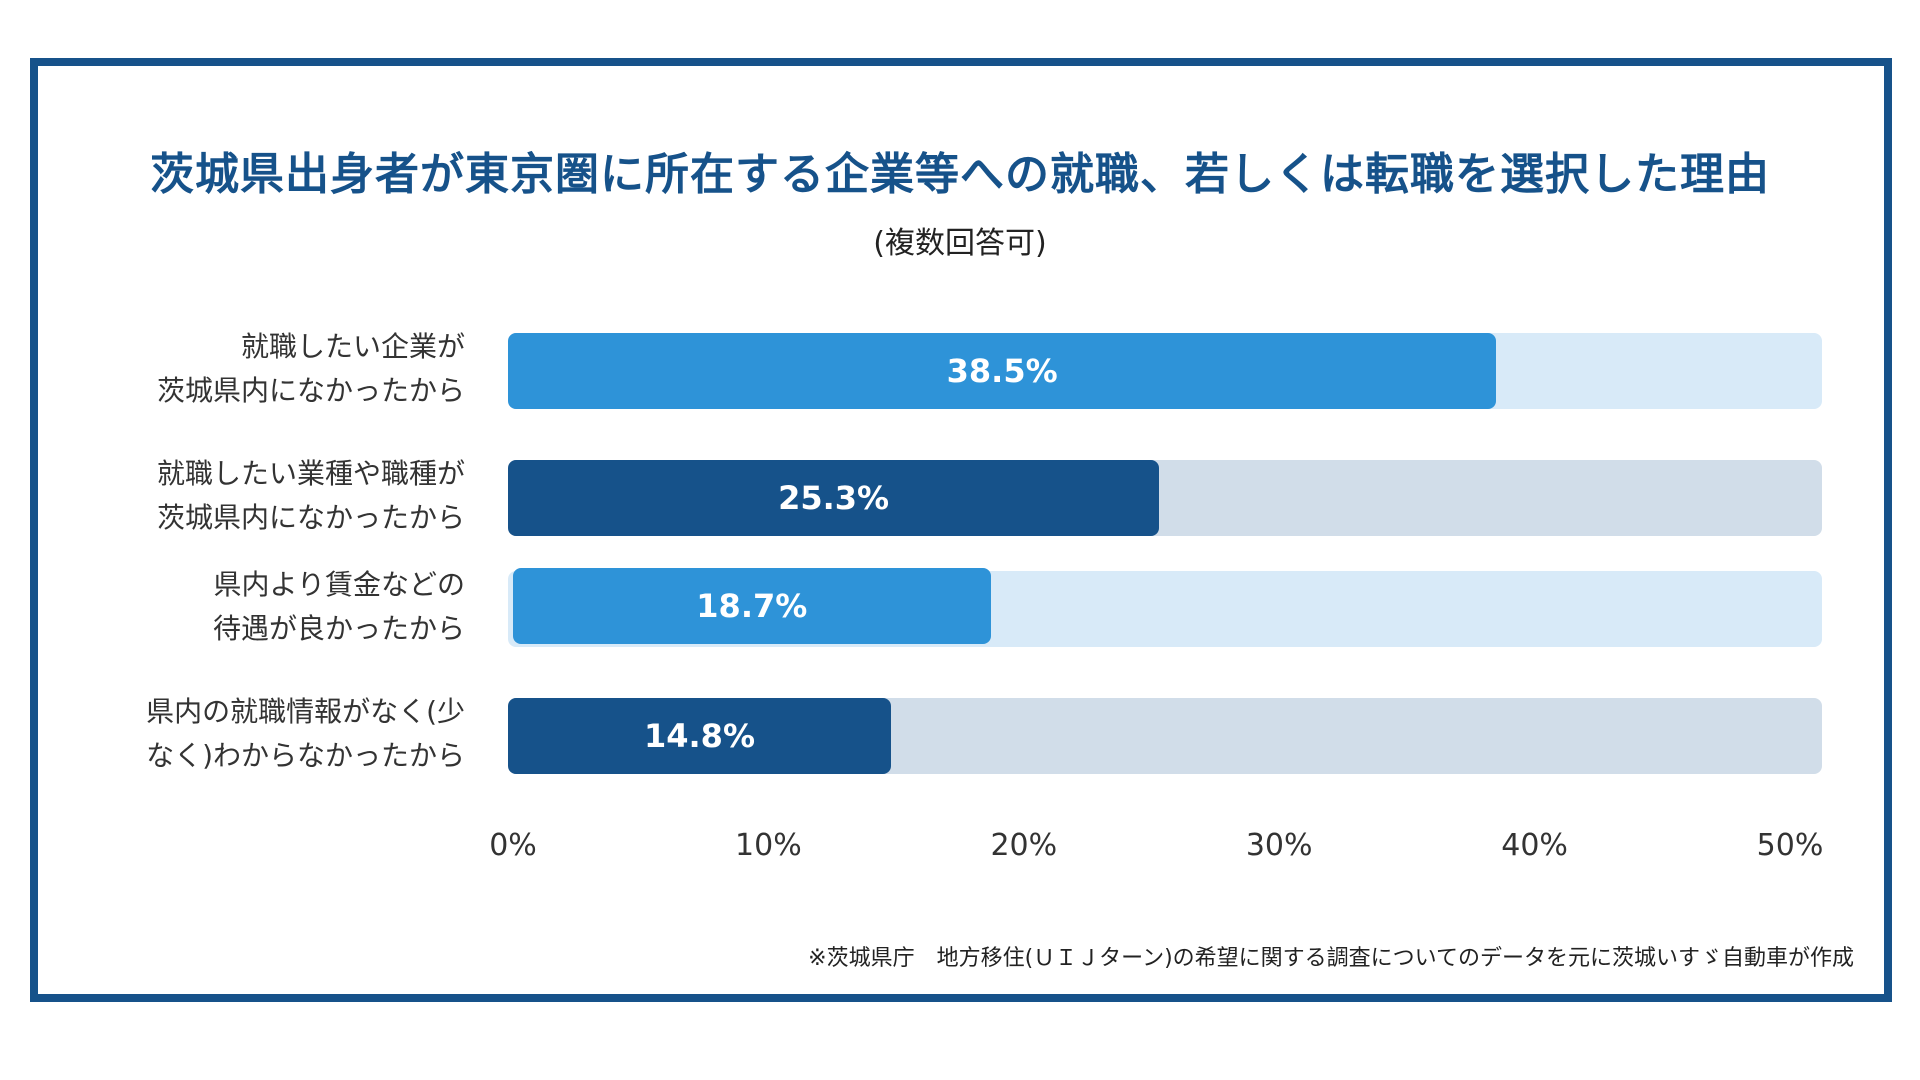 The image size is (1920, 1080). What do you see at coordinates (960, 243) in the screenshot?
I see `chart-subtitle: (複数回答可)` at bounding box center [960, 243].